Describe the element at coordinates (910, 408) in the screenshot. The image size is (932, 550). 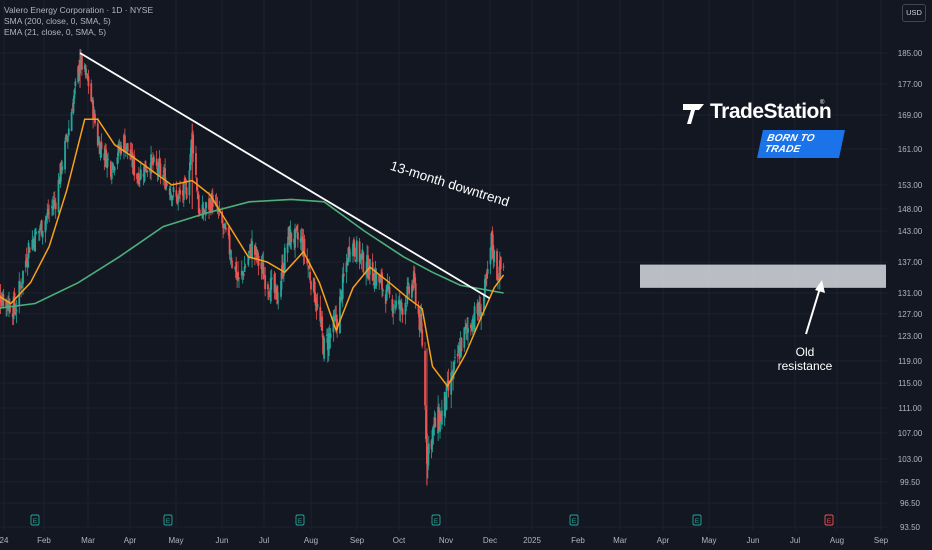
I see `y-tick-label: 111.00` at that location.